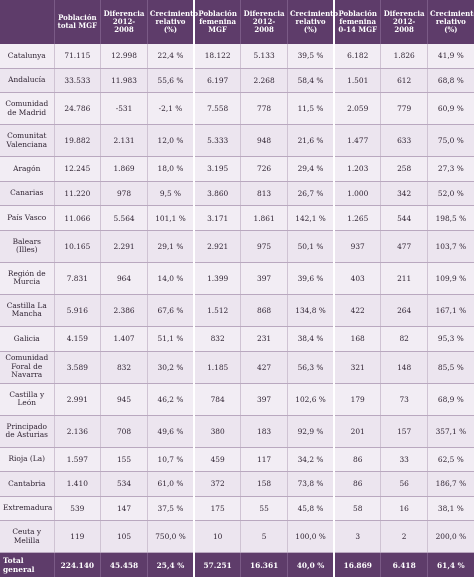 The height and width of the screenshot is (577, 474). I want to click on table-cell: 7.831, so click(77, 278).